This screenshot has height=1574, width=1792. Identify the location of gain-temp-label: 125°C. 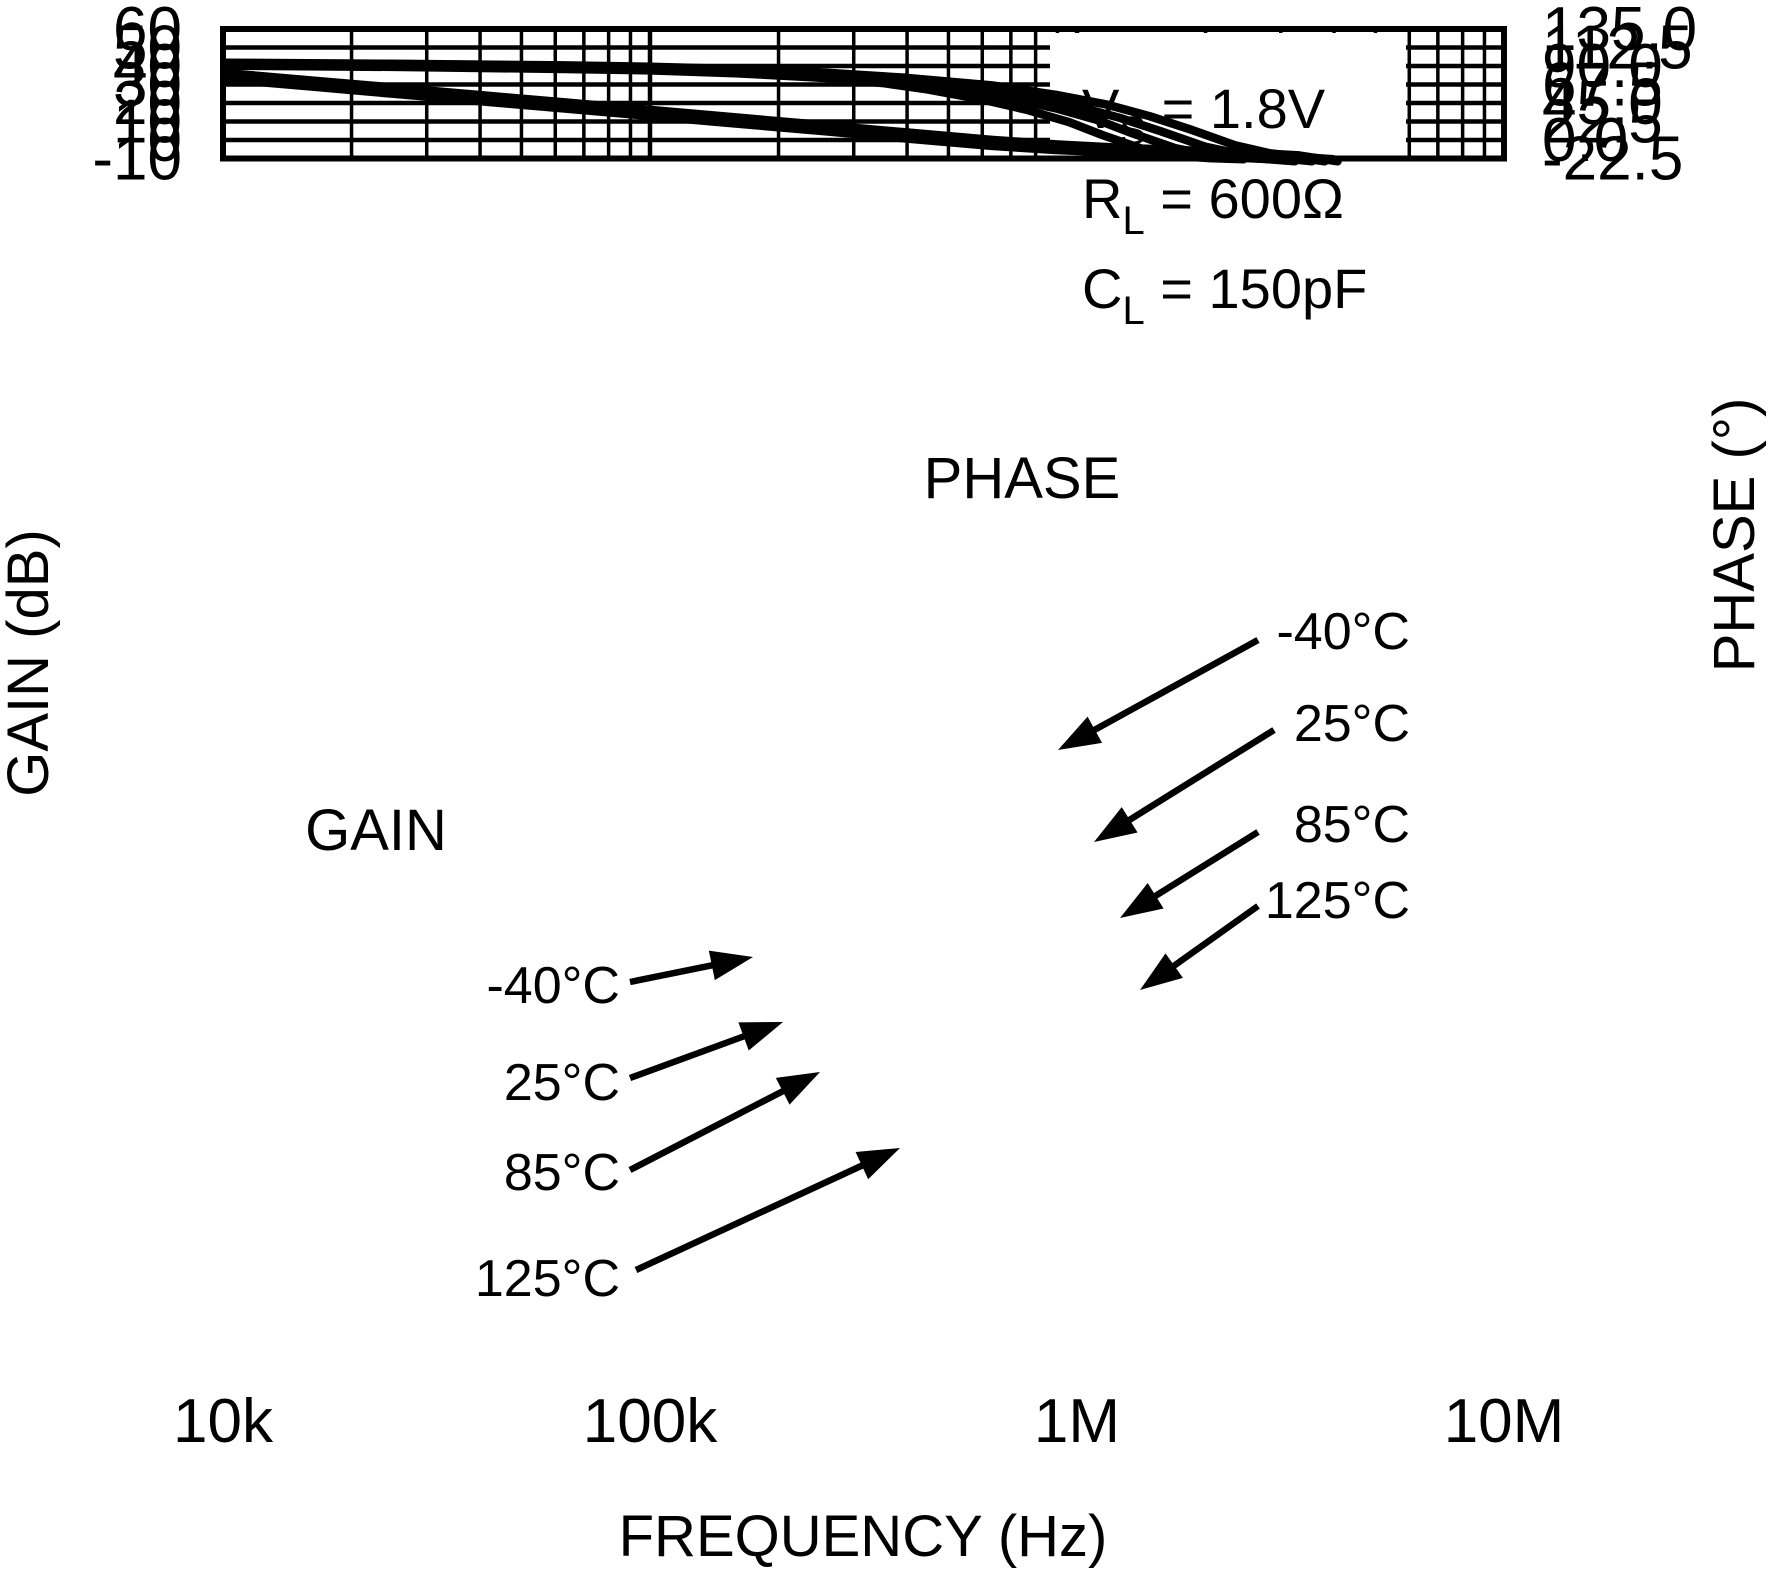
(547, 1279).